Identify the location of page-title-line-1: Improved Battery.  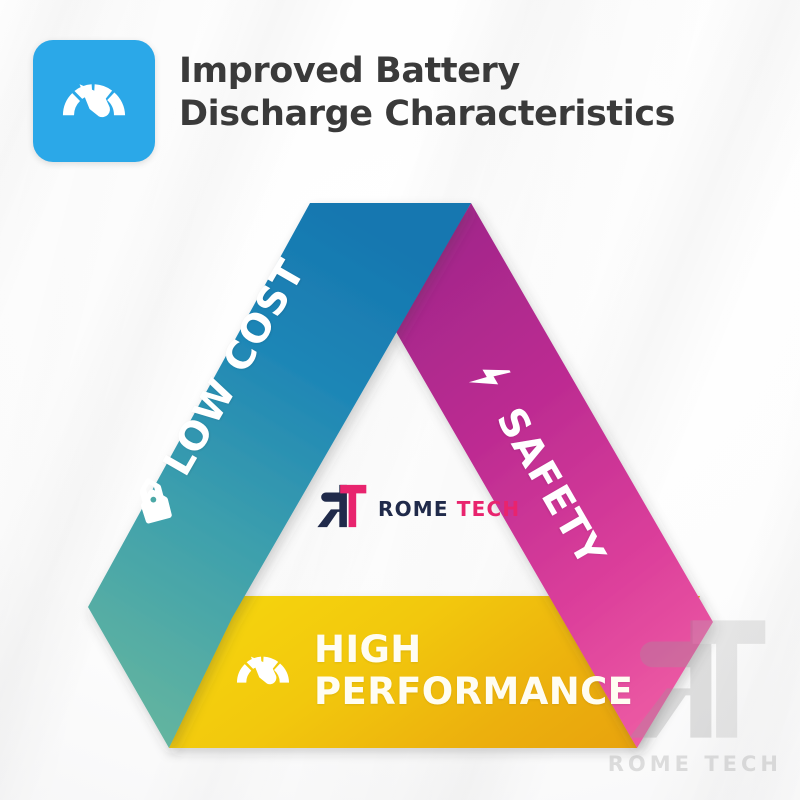
(349, 71).